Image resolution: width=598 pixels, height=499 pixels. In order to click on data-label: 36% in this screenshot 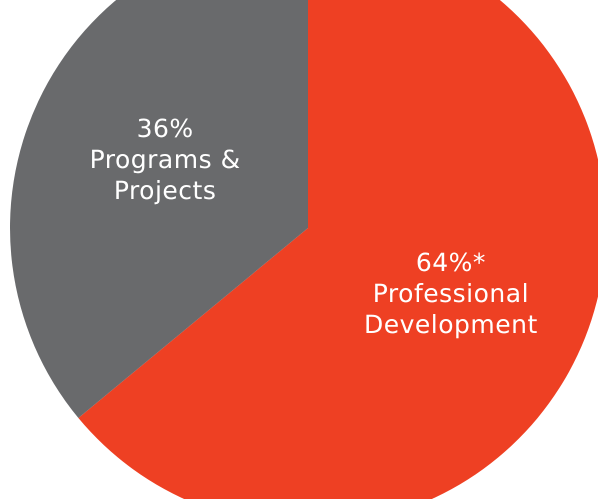, I will do `click(165, 128)`.